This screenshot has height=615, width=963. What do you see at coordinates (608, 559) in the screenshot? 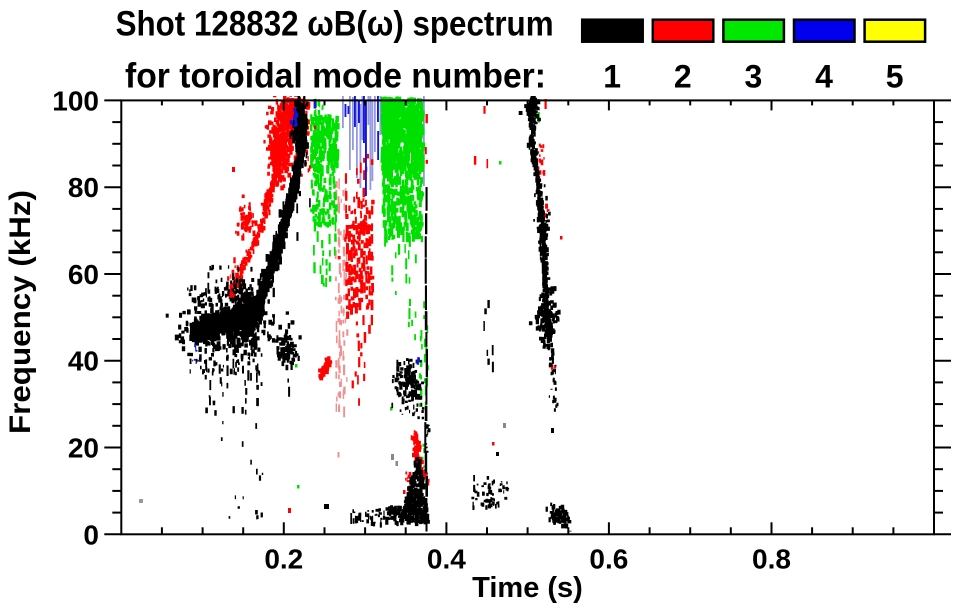
I see `svg-text: 0.6` at bounding box center [608, 559].